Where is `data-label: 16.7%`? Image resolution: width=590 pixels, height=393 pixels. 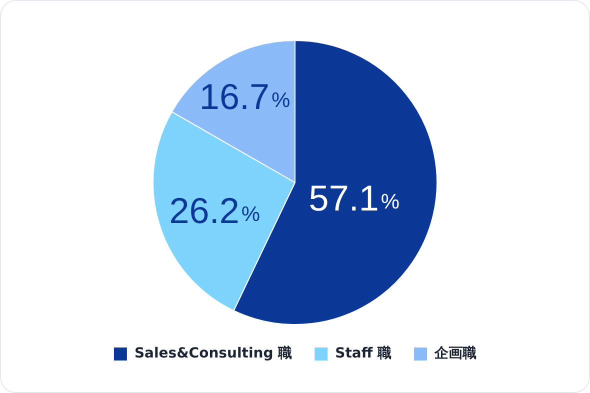
data-label: 16.7% is located at coordinates (244, 97).